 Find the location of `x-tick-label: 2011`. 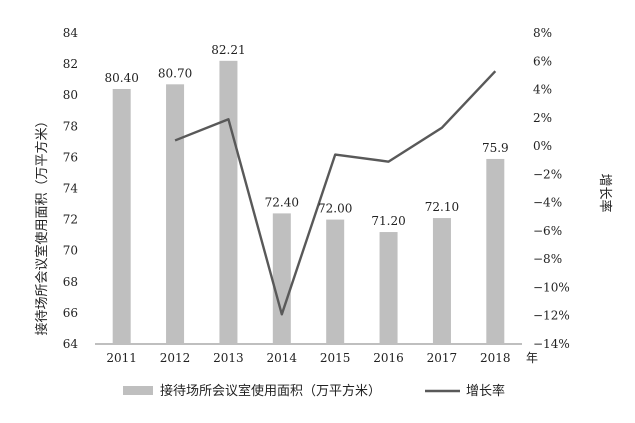

x-tick-label: 2011 is located at coordinates (121, 358).